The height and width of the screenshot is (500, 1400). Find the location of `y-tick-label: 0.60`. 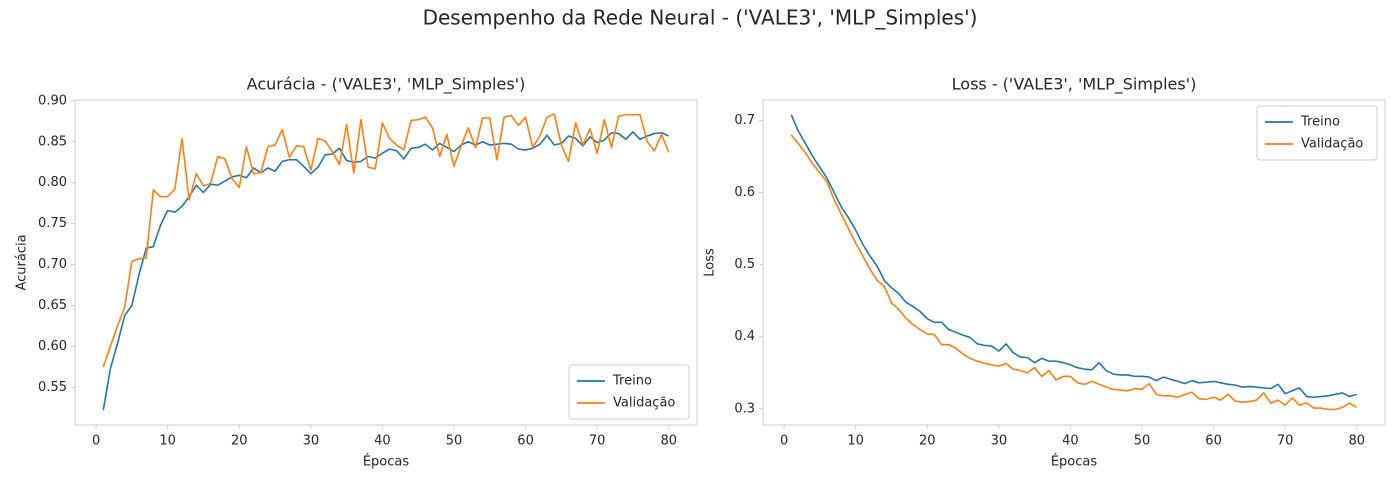

y-tick-label: 0.60 is located at coordinates (52, 346).